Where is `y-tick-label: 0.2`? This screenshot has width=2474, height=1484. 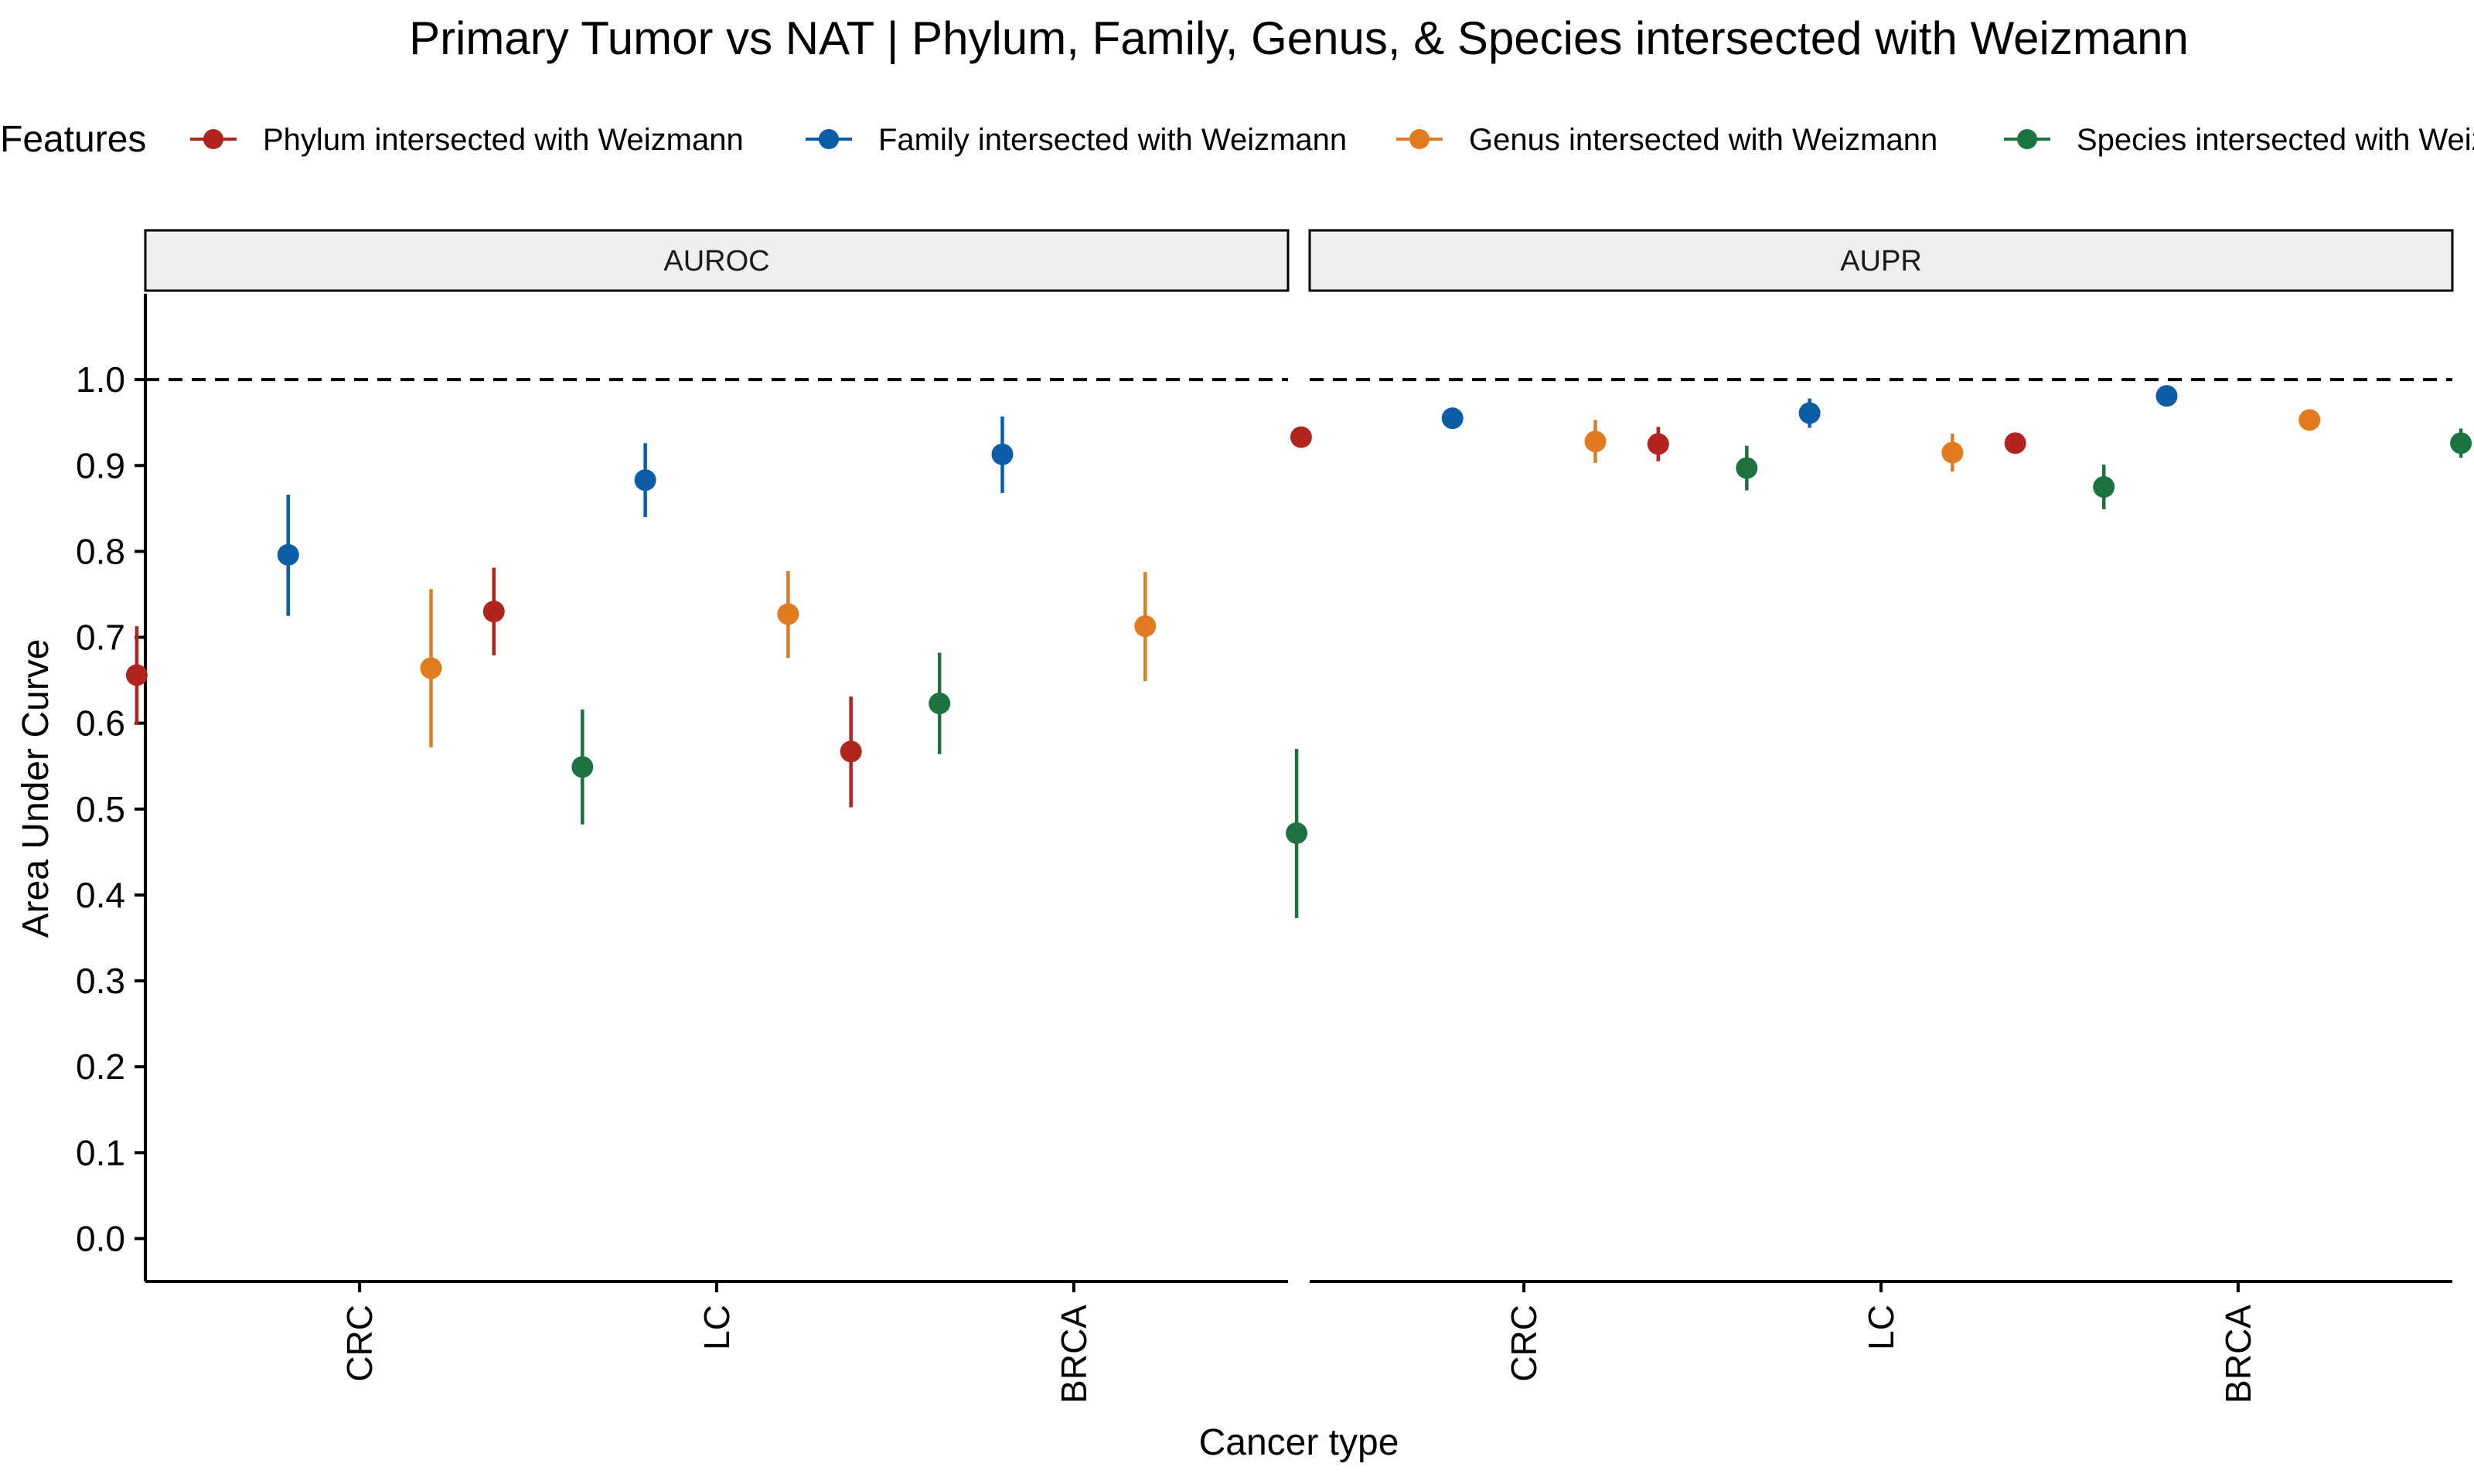
y-tick-label: 0.2 is located at coordinates (100, 1067).